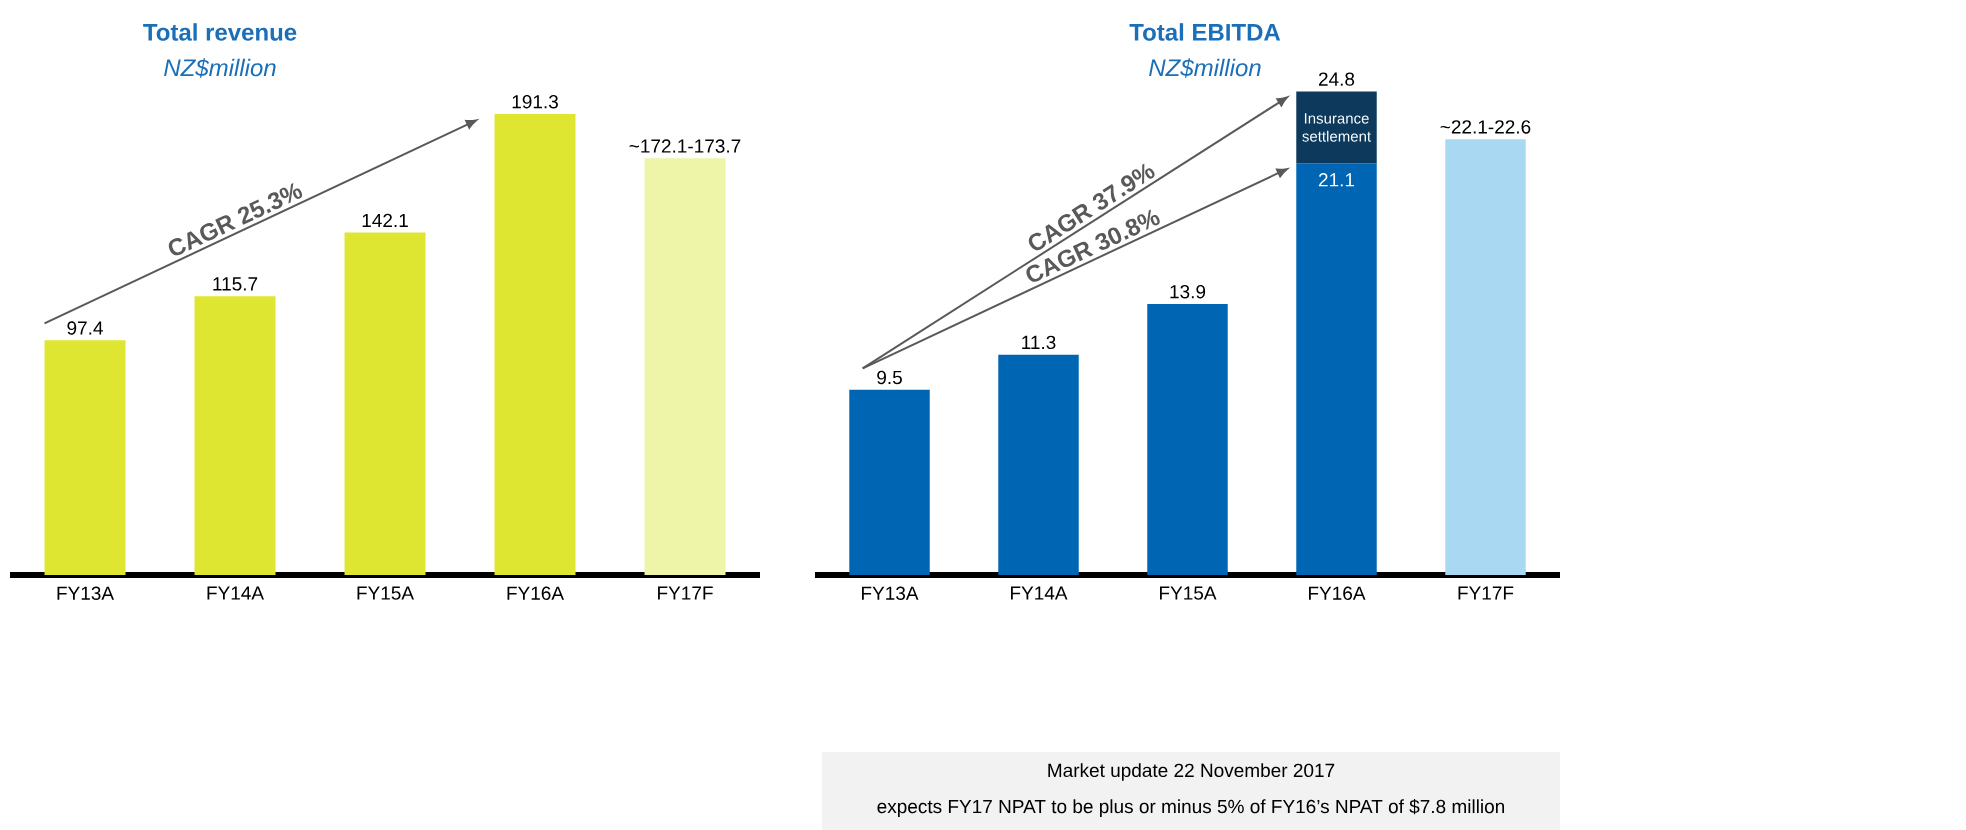 This screenshot has width=1966, height=830. Describe the element at coordinates (385, 220) in the screenshot. I see `data-label: 142.1` at that location.